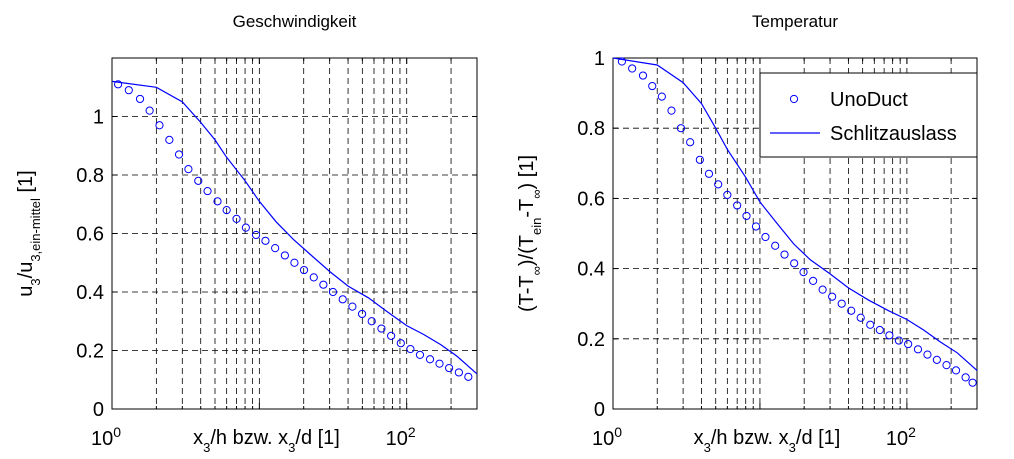 The image size is (1014, 459). Describe the element at coordinates (26, 184) in the screenshot. I see `y-axis-label-part: [1]` at that location.